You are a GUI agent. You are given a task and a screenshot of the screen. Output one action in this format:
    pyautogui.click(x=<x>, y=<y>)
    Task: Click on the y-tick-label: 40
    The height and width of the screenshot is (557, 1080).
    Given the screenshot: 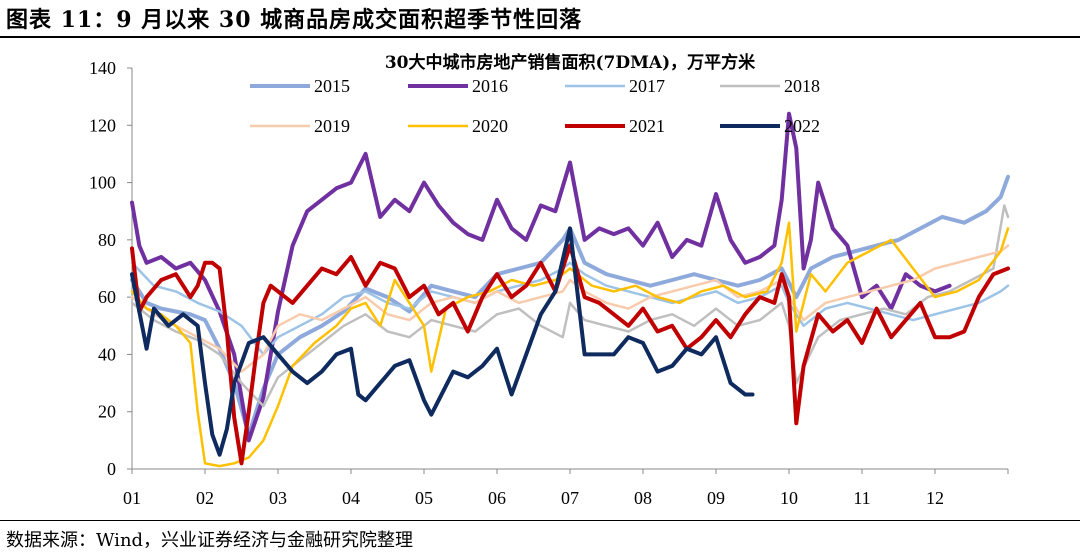 What is the action you would take?
    pyautogui.click(x=107, y=354)
    